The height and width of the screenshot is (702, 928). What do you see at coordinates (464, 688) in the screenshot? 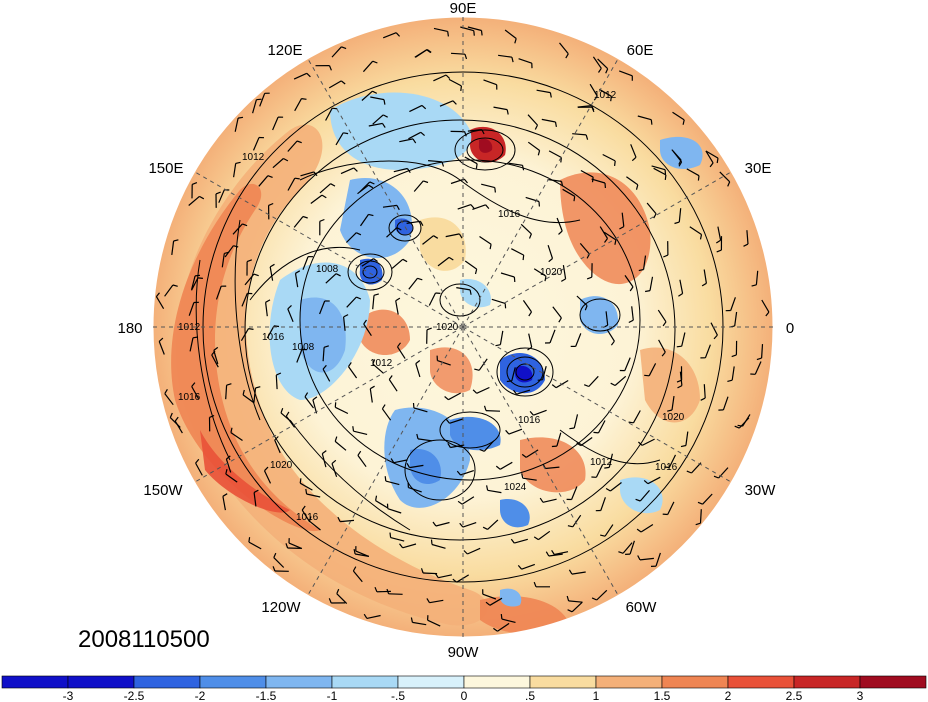
I see `color-bar: -3 -2.5 -2 -1.5 -1 -.5 0 .5 1 1.5 2 2.5 3` at bounding box center [464, 688].